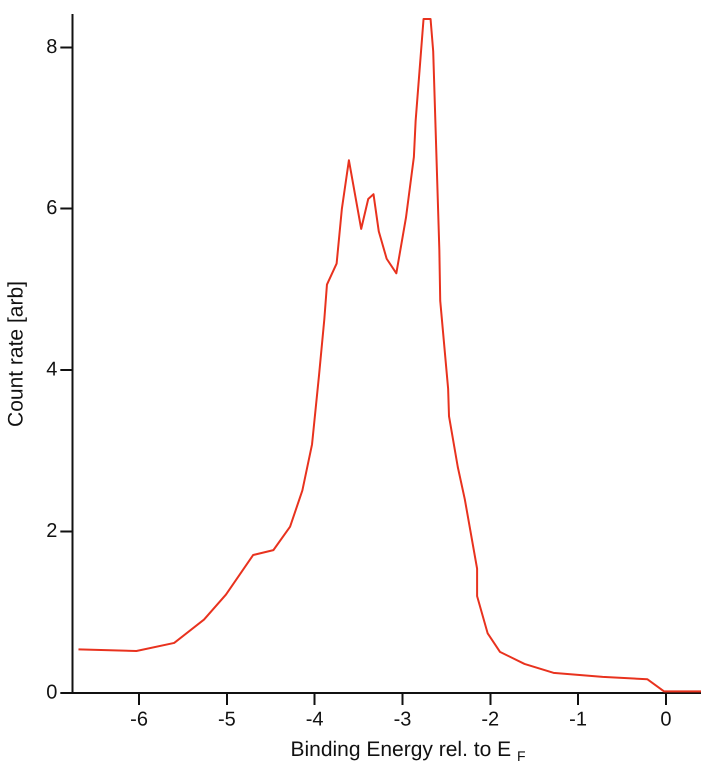 Image resolution: width=701 pixels, height=782 pixels. I want to click on y-axis-title: Count rate [arb], so click(16, 354).